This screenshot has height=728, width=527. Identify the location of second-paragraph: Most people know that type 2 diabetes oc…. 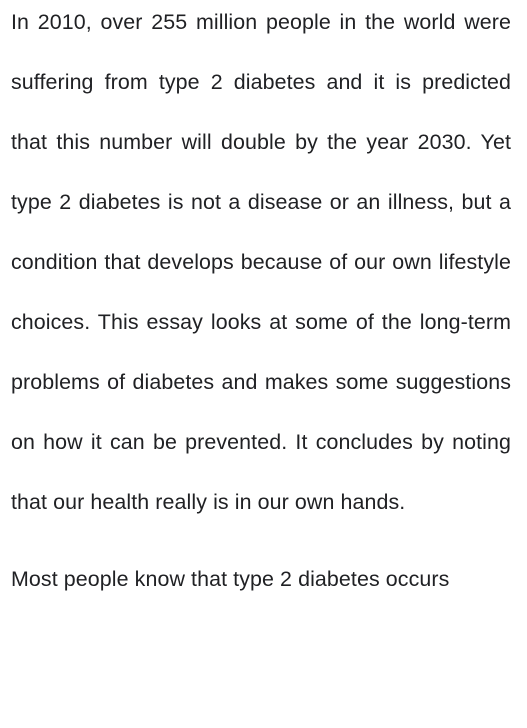
(230, 579).